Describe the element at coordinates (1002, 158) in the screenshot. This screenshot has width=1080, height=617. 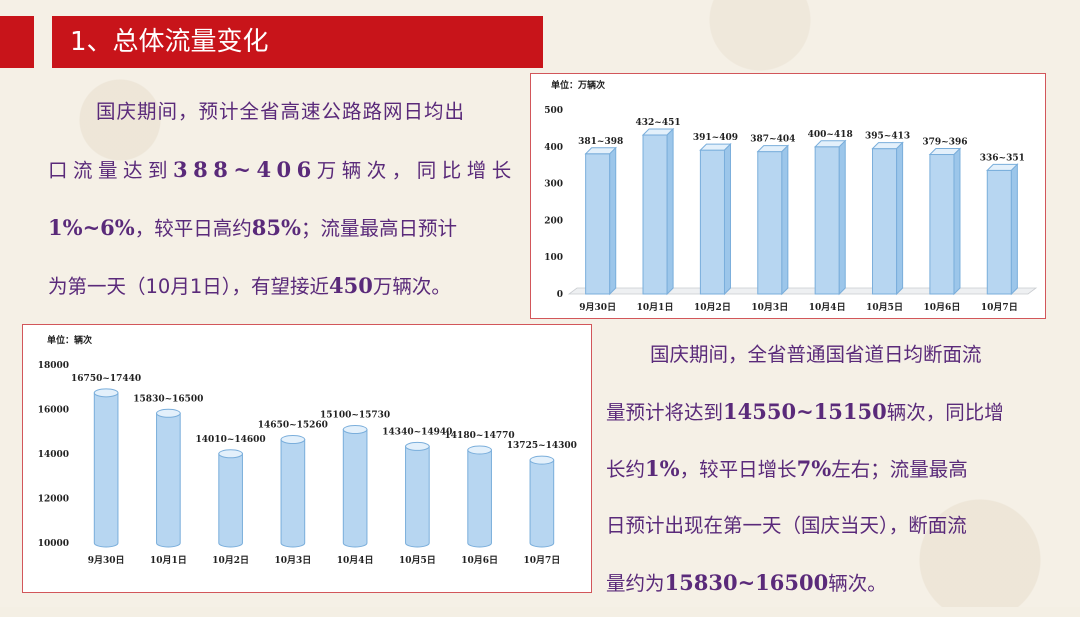
I see `data-label: 336~351` at that location.